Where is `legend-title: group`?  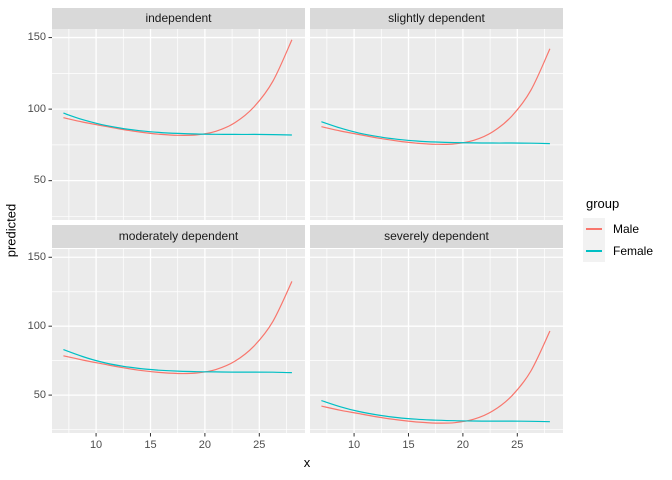 legend-title: group is located at coordinates (603, 203).